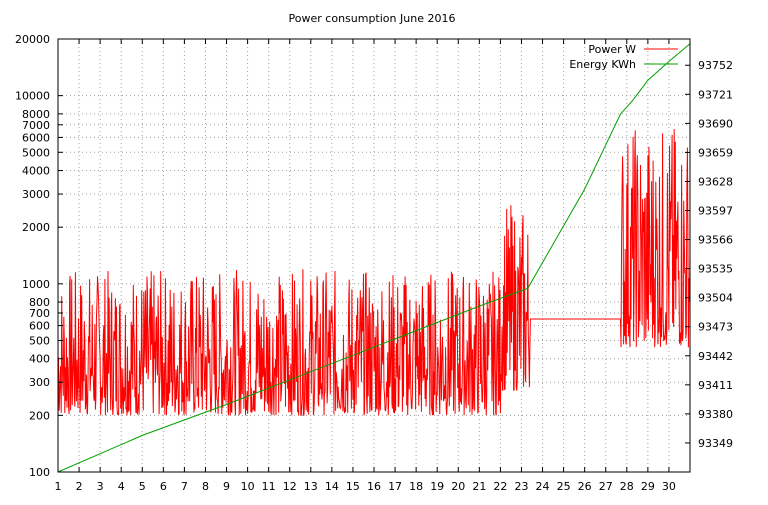 This screenshot has height=505, width=768. I want to click on y2-tick-label: 93411, so click(715, 385).